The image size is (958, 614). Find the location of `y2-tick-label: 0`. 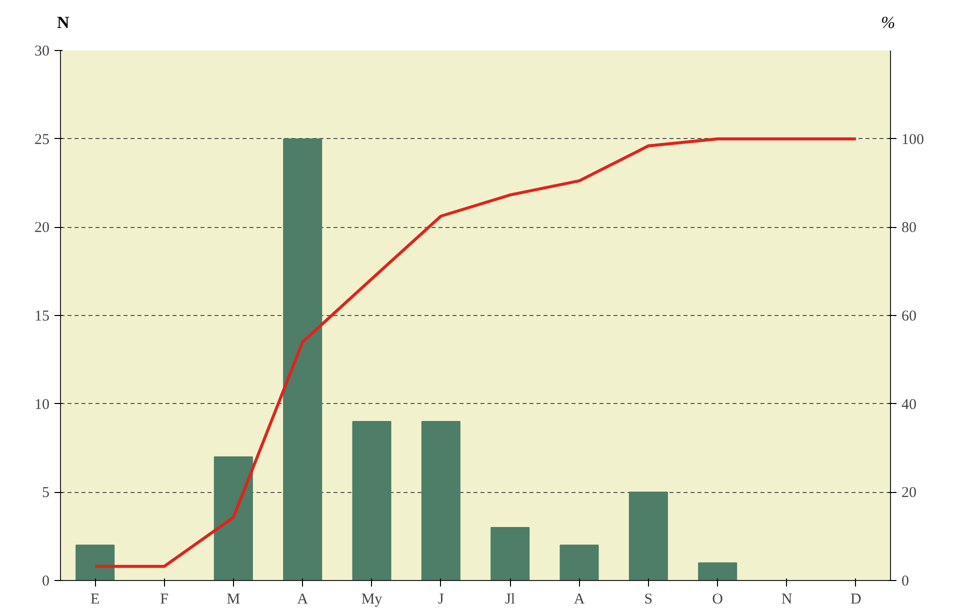

y2-tick-label: 0 is located at coordinates (905, 582).